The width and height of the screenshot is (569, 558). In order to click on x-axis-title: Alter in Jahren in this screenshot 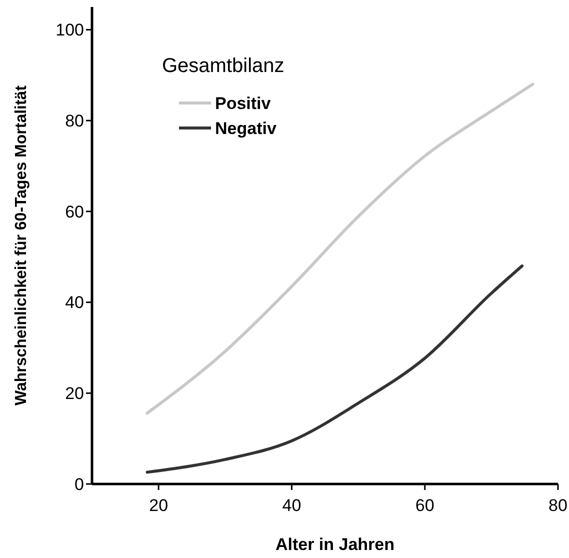, I will do `click(335, 544)`.